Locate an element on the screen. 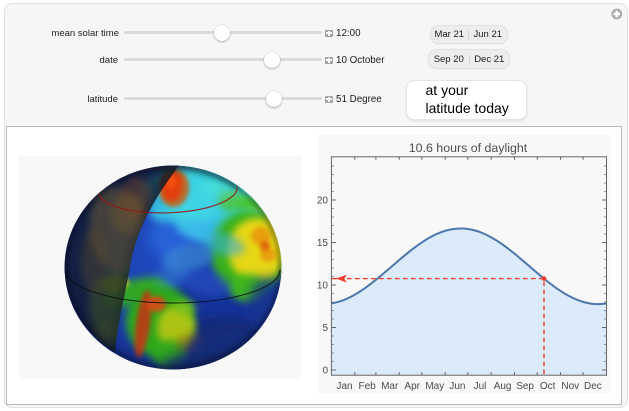  svg-text: Oct is located at coordinates (548, 386).